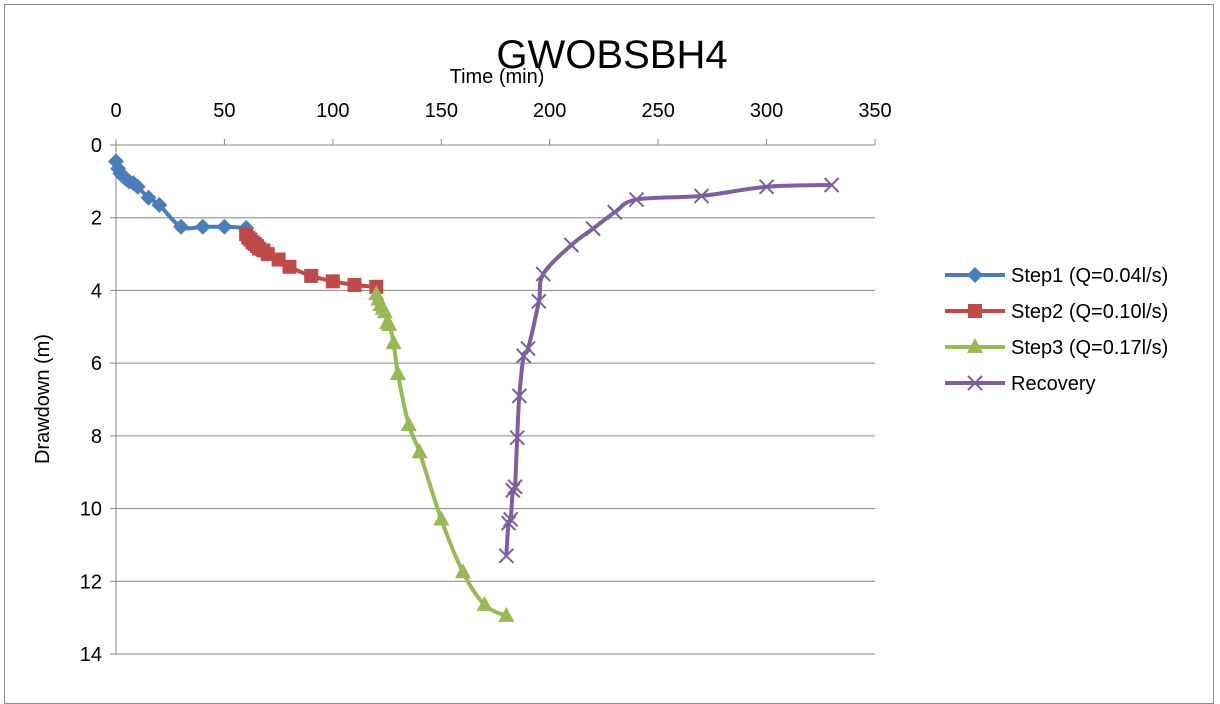  What do you see at coordinates (1089, 312) in the screenshot?
I see `legend-label: Step2 (Q=0.10l/s)` at bounding box center [1089, 312].